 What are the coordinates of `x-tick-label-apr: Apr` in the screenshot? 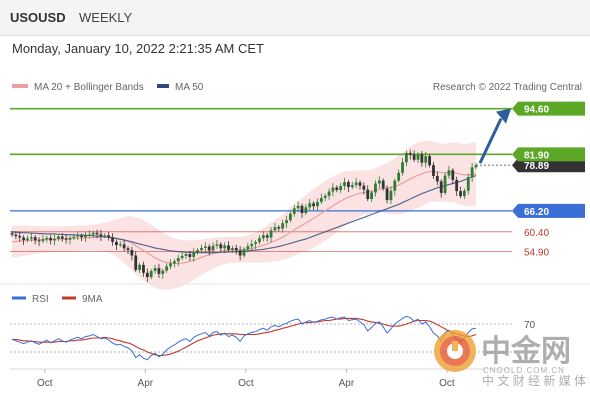 It's located at (347, 383).